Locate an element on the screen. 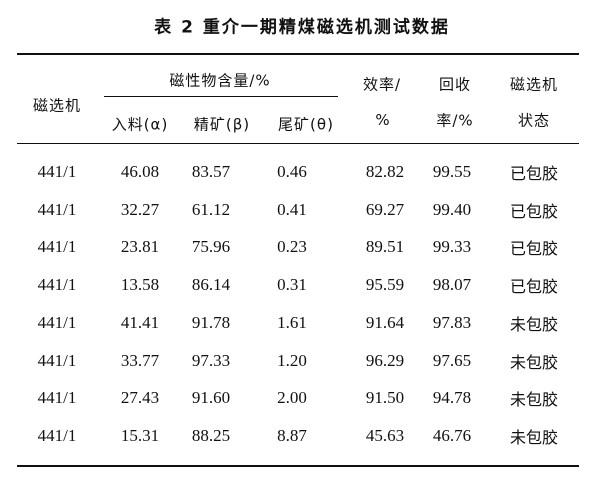 This screenshot has width=605, height=477. cell-eff: 69.27 is located at coordinates (385, 209).